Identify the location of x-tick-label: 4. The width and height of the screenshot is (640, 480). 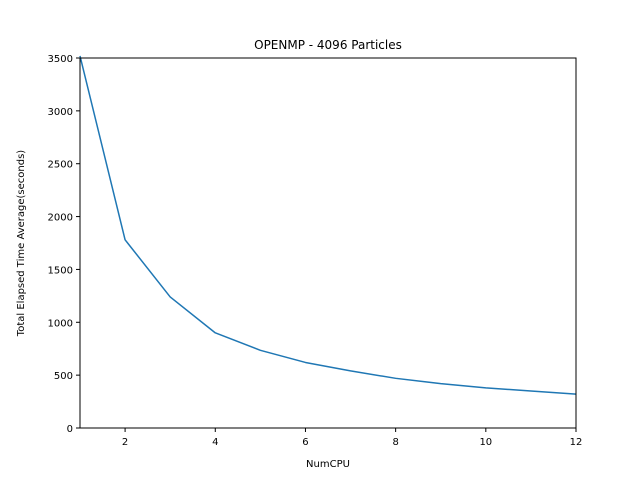
(215, 442).